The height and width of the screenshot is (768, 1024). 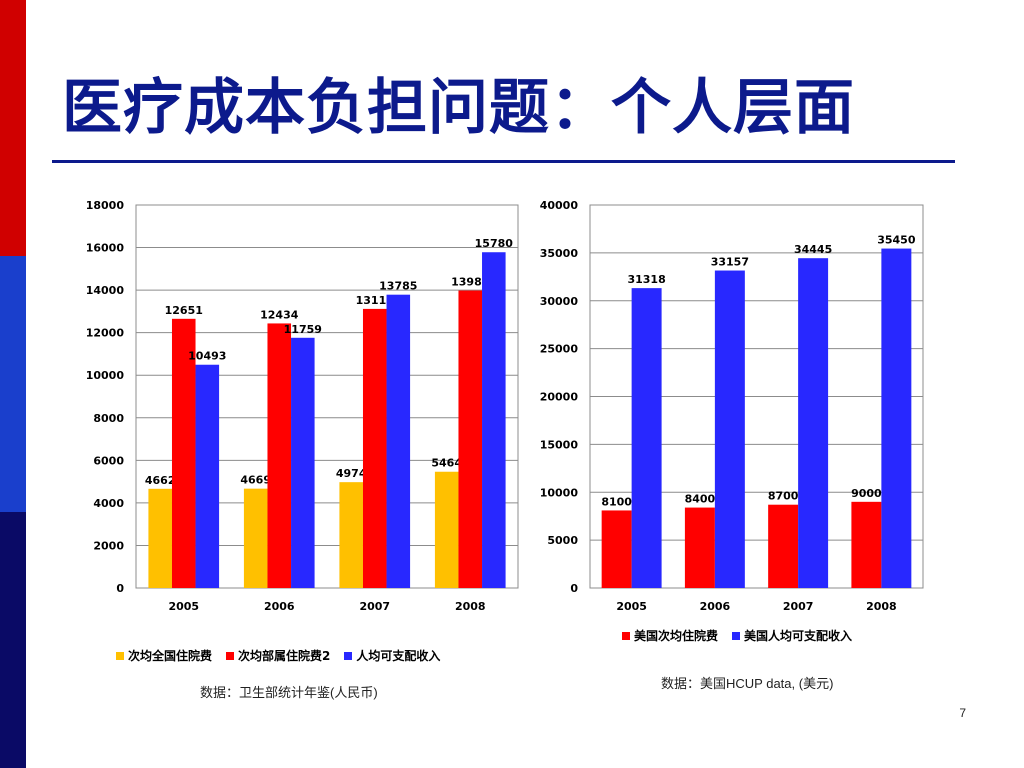 I want to click on y-tick-label: 35000, so click(x=559, y=253).